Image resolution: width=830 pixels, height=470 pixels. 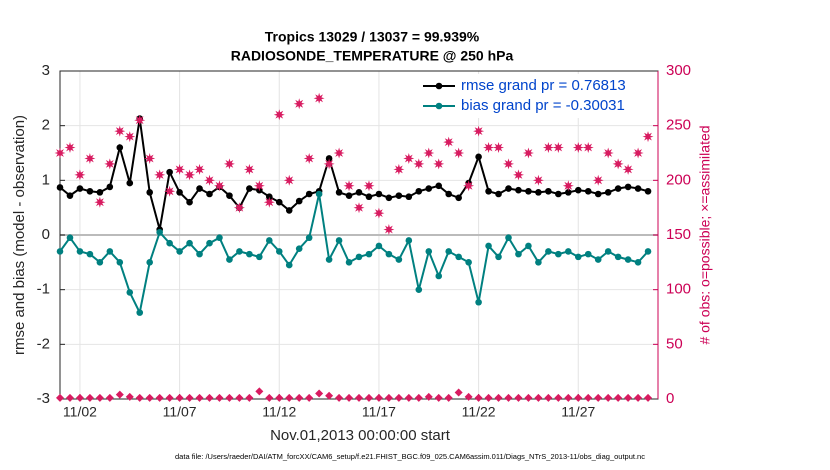 I want to click on chart-subtitle: RADIOSONDE_TEMPERATURE @ 250 hPa, so click(x=372, y=56).